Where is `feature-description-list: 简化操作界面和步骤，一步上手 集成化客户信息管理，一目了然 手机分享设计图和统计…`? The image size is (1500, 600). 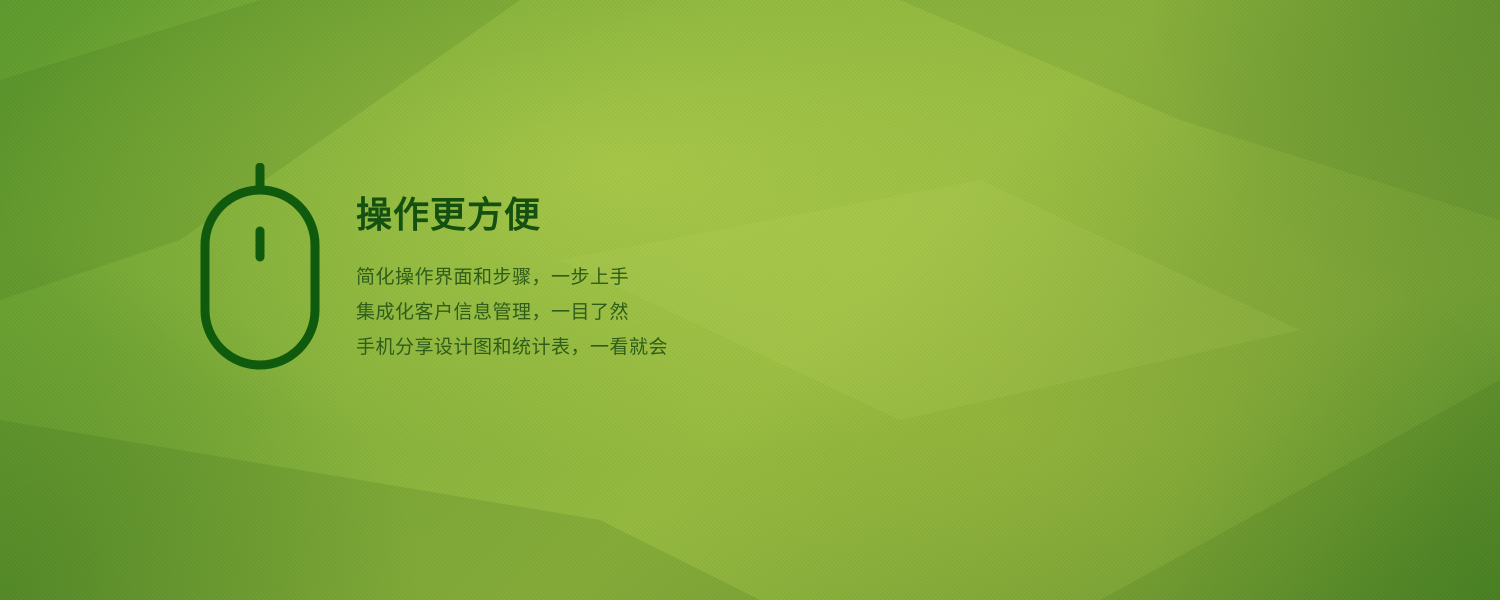 feature-description-list: 简化操作界面和步骤，一步上手 集成化客户信息管理，一目了然 手机分享设计图和统计… is located at coordinates (606, 312).